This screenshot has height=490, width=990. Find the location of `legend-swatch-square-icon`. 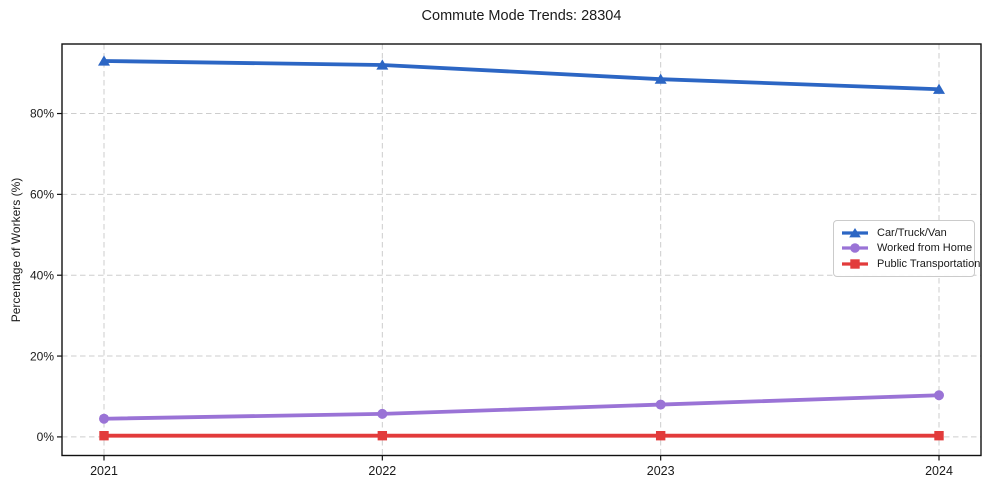

legend-swatch-square-icon is located at coordinates (855, 264).